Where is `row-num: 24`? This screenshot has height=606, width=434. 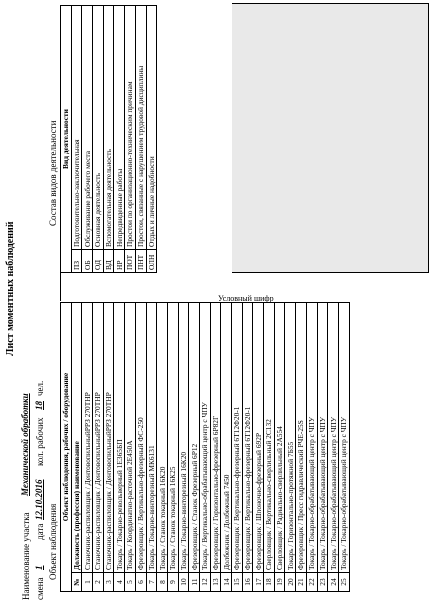 row-num: 24 is located at coordinates (333, 582).